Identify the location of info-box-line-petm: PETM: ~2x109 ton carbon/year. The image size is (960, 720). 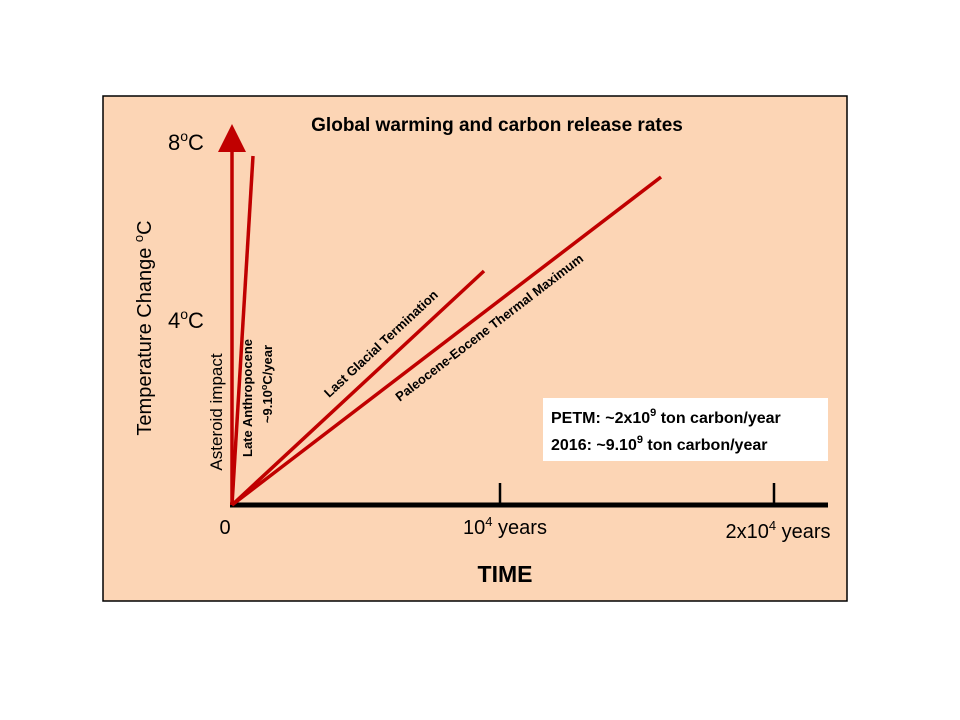
(666, 417).